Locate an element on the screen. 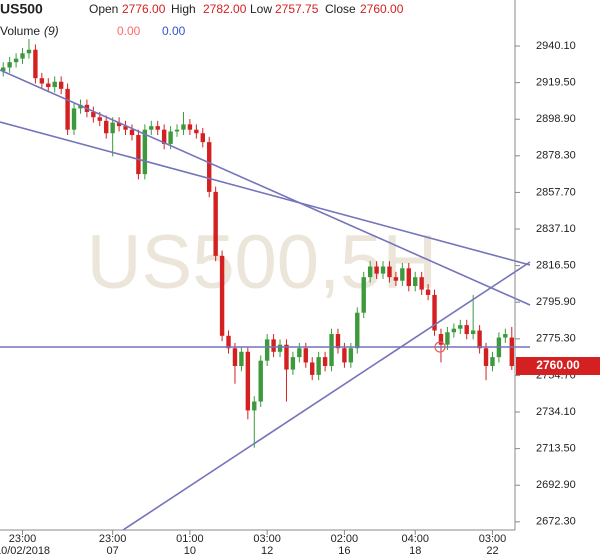  low-value: 2757.75 is located at coordinates (297, 9).